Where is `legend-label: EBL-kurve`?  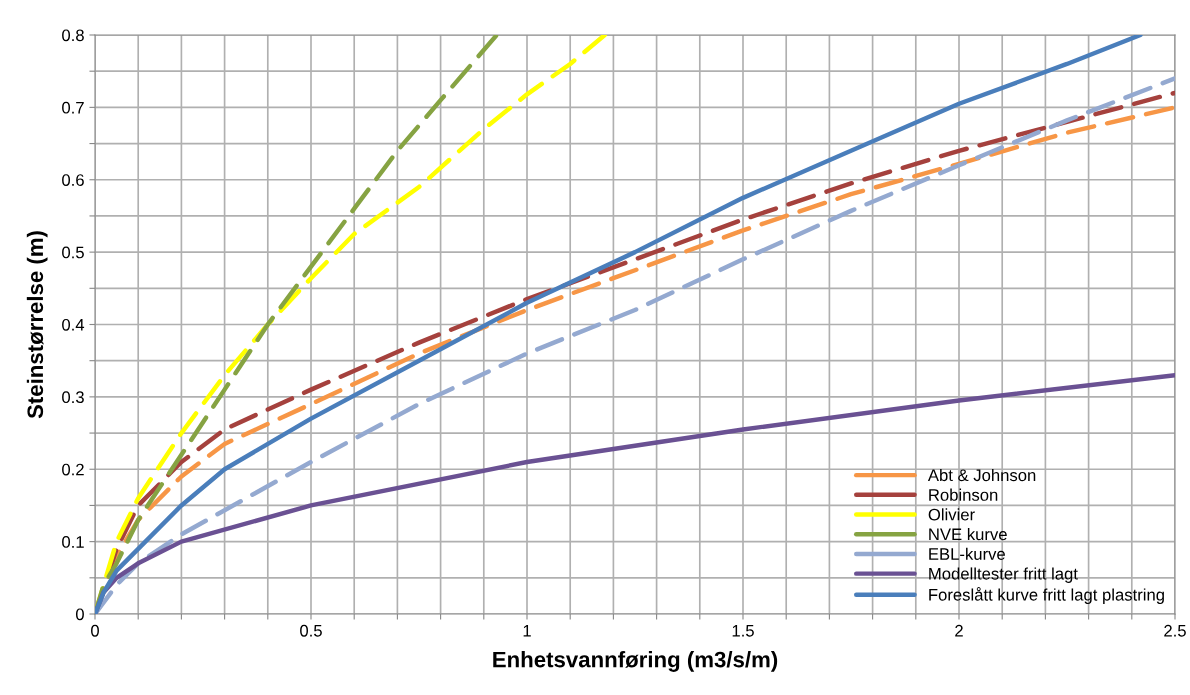 legend-label: EBL-kurve is located at coordinates (967, 553).